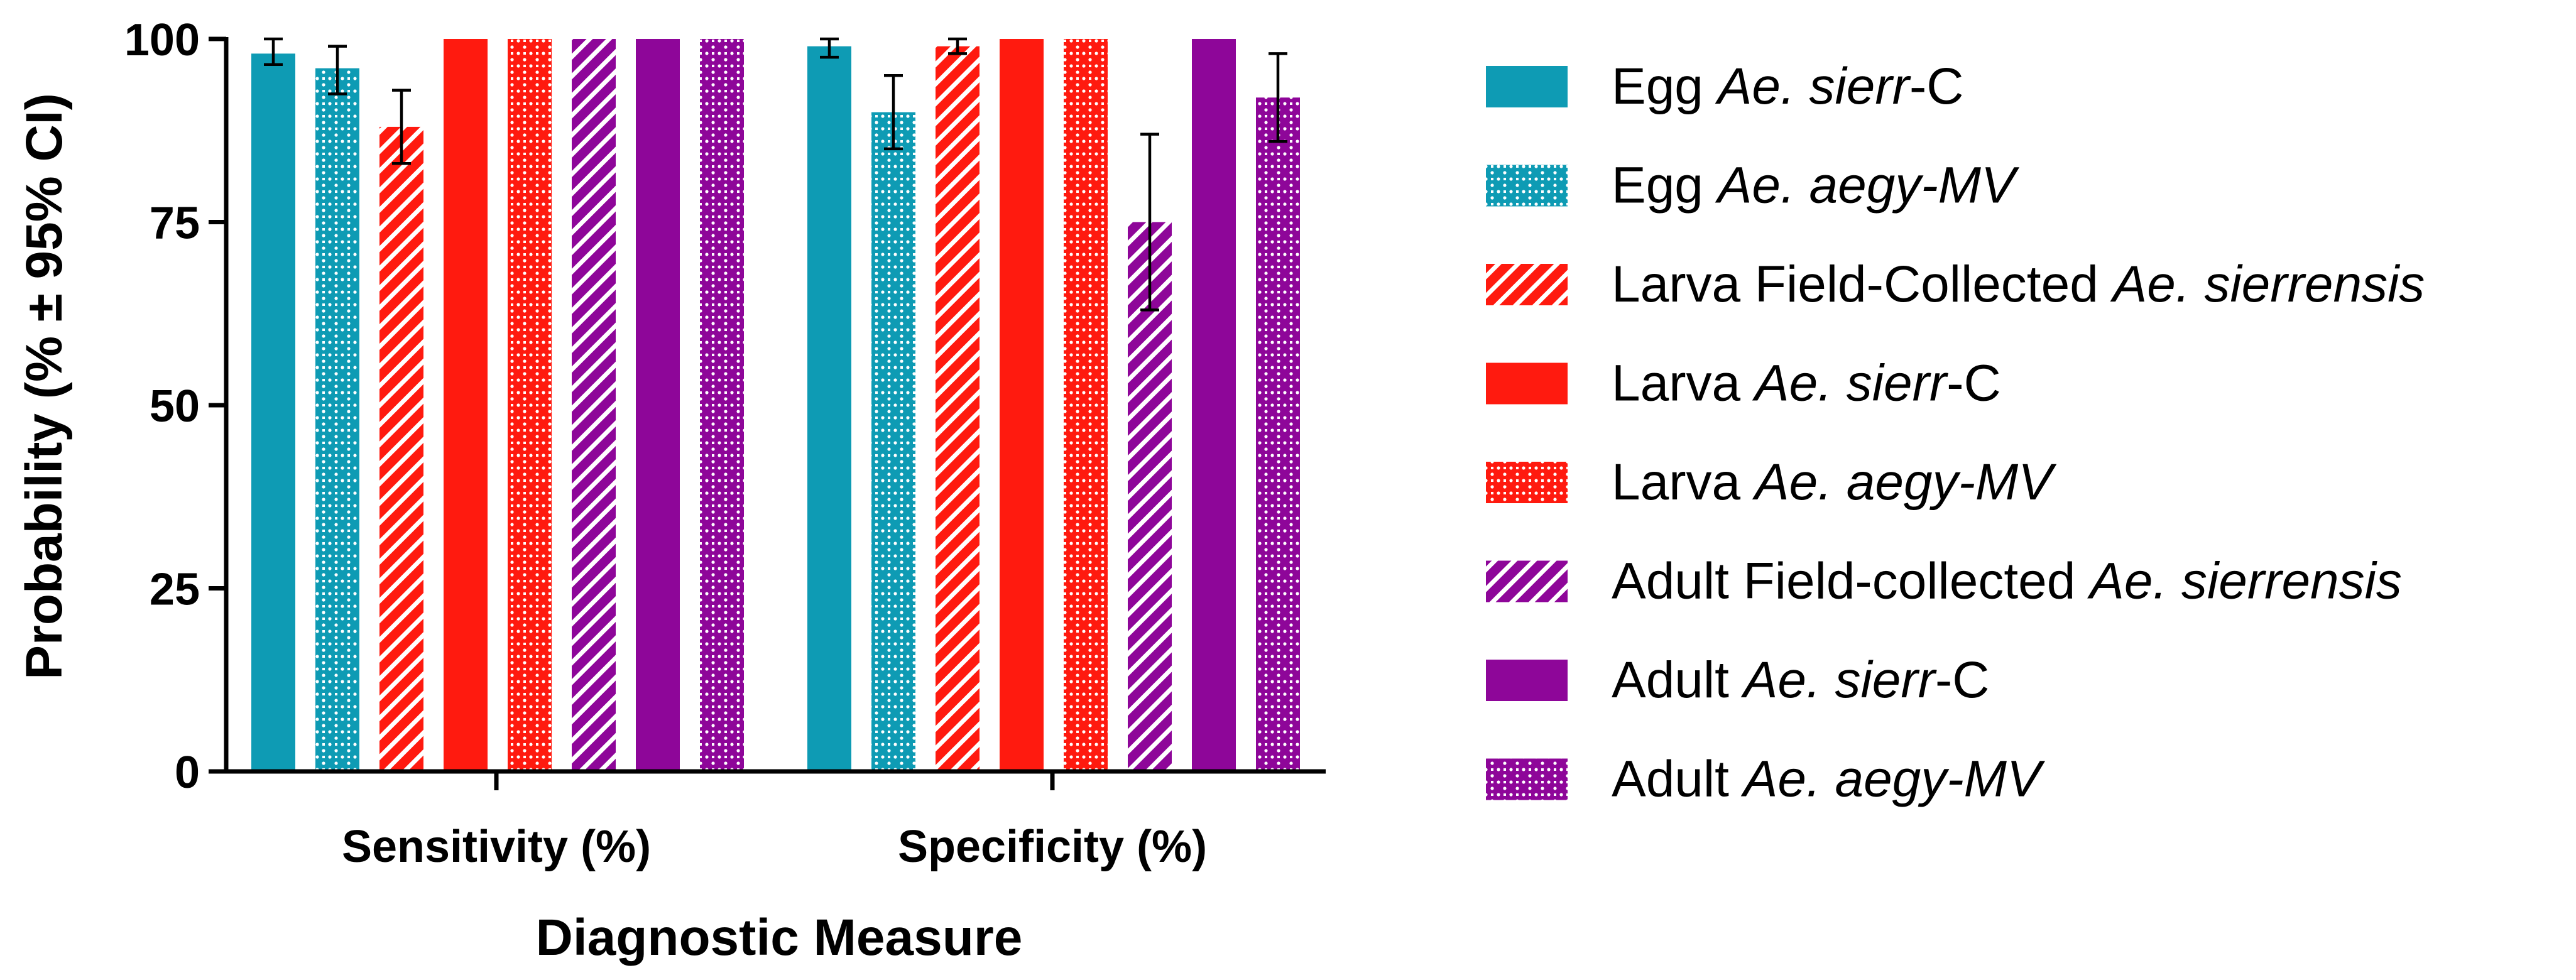  I want to click on y-axis-label: Probability (% ± 95% CI), so click(44, 386).